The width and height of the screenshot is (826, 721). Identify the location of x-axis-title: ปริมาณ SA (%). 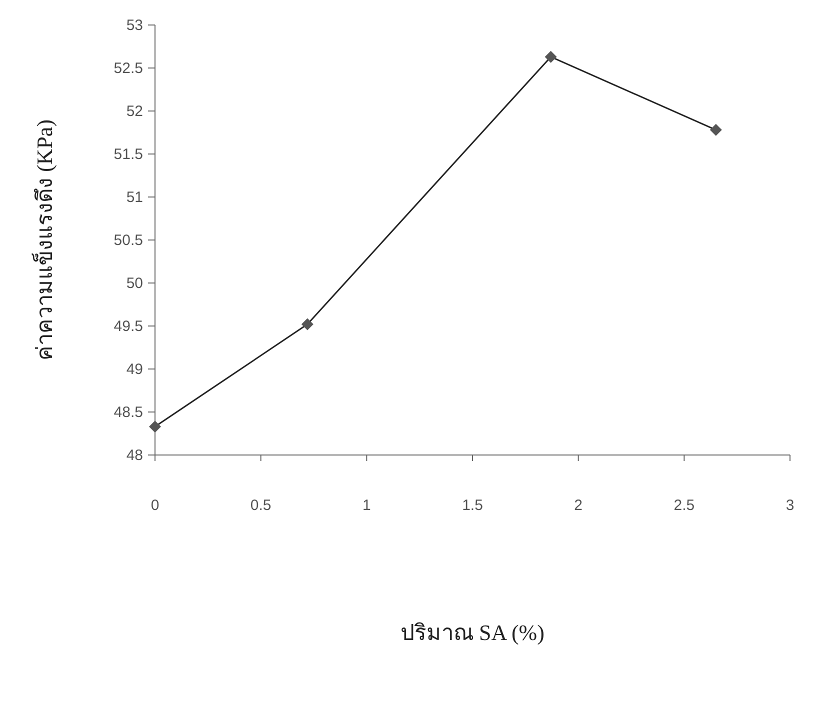
(472, 632).